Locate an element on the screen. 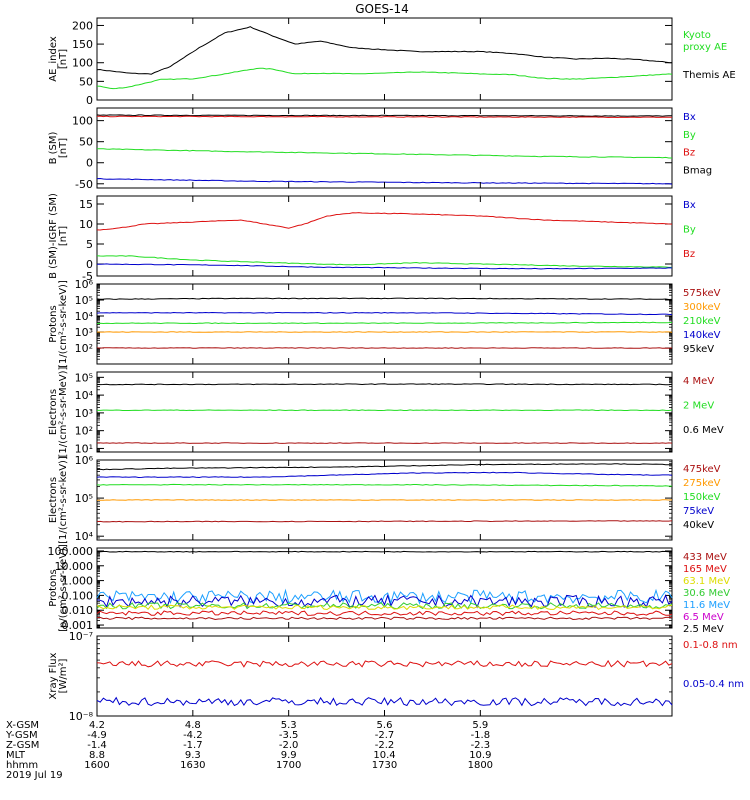 This screenshot has width=750, height=800. legend-label: 150keV is located at coordinates (702, 497).